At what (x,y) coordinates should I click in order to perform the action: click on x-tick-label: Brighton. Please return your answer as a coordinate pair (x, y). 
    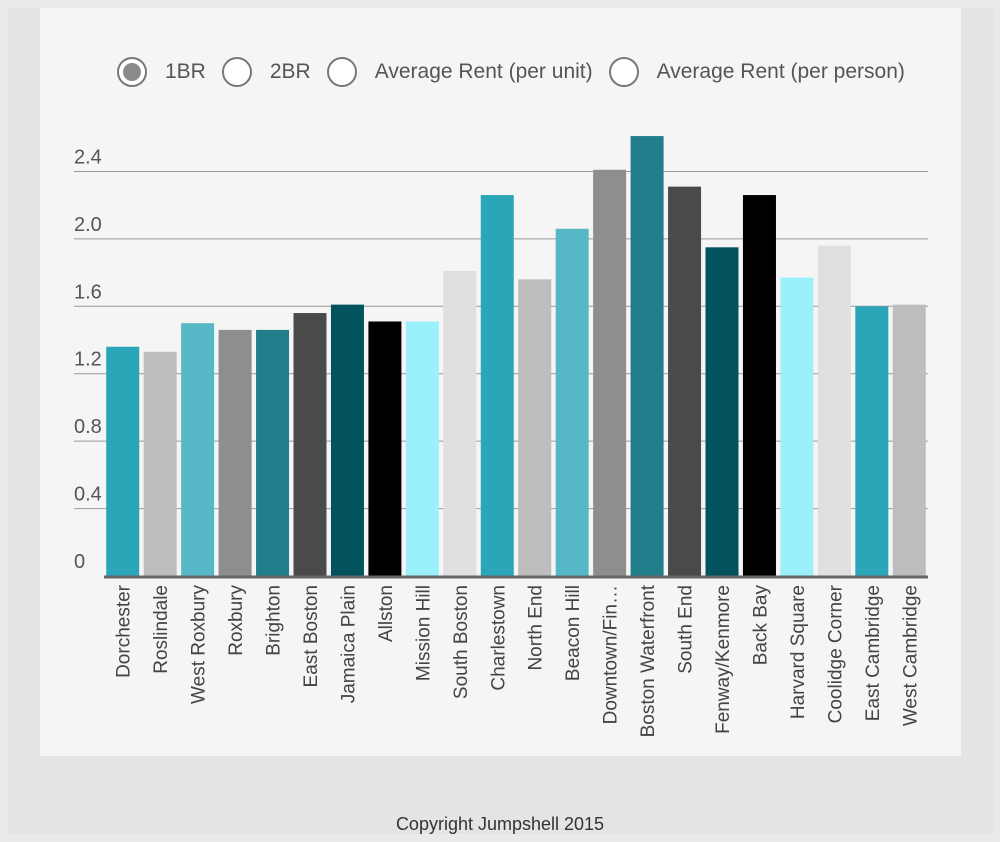
    Looking at the image, I should click on (274, 620).